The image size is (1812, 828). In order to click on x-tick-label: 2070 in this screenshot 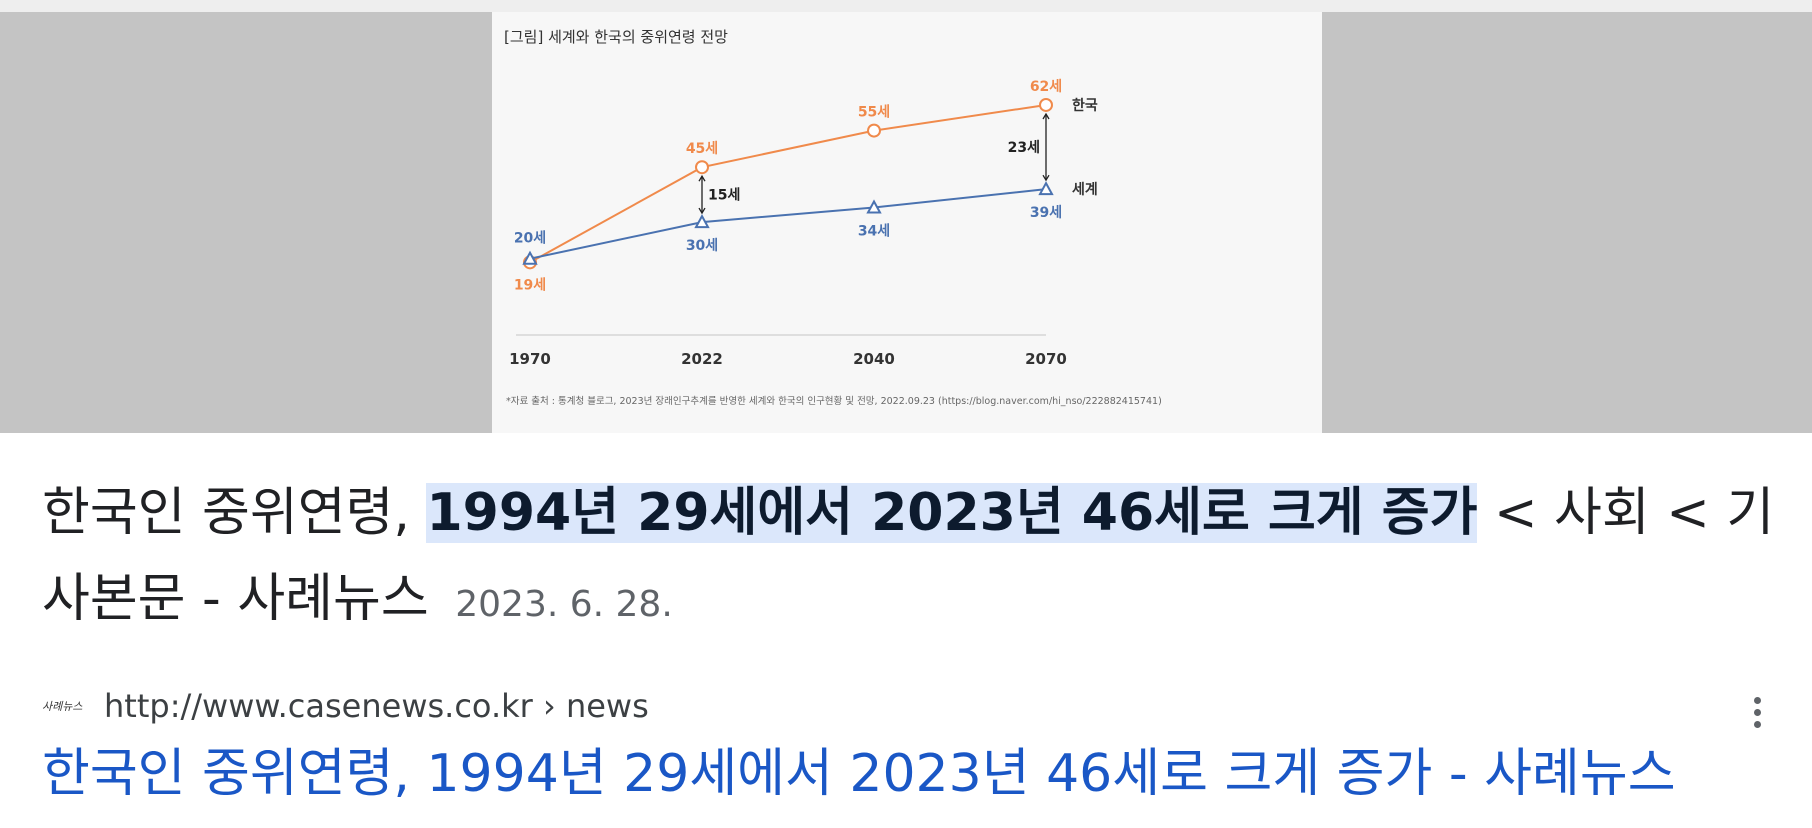, I will do `click(1046, 359)`.